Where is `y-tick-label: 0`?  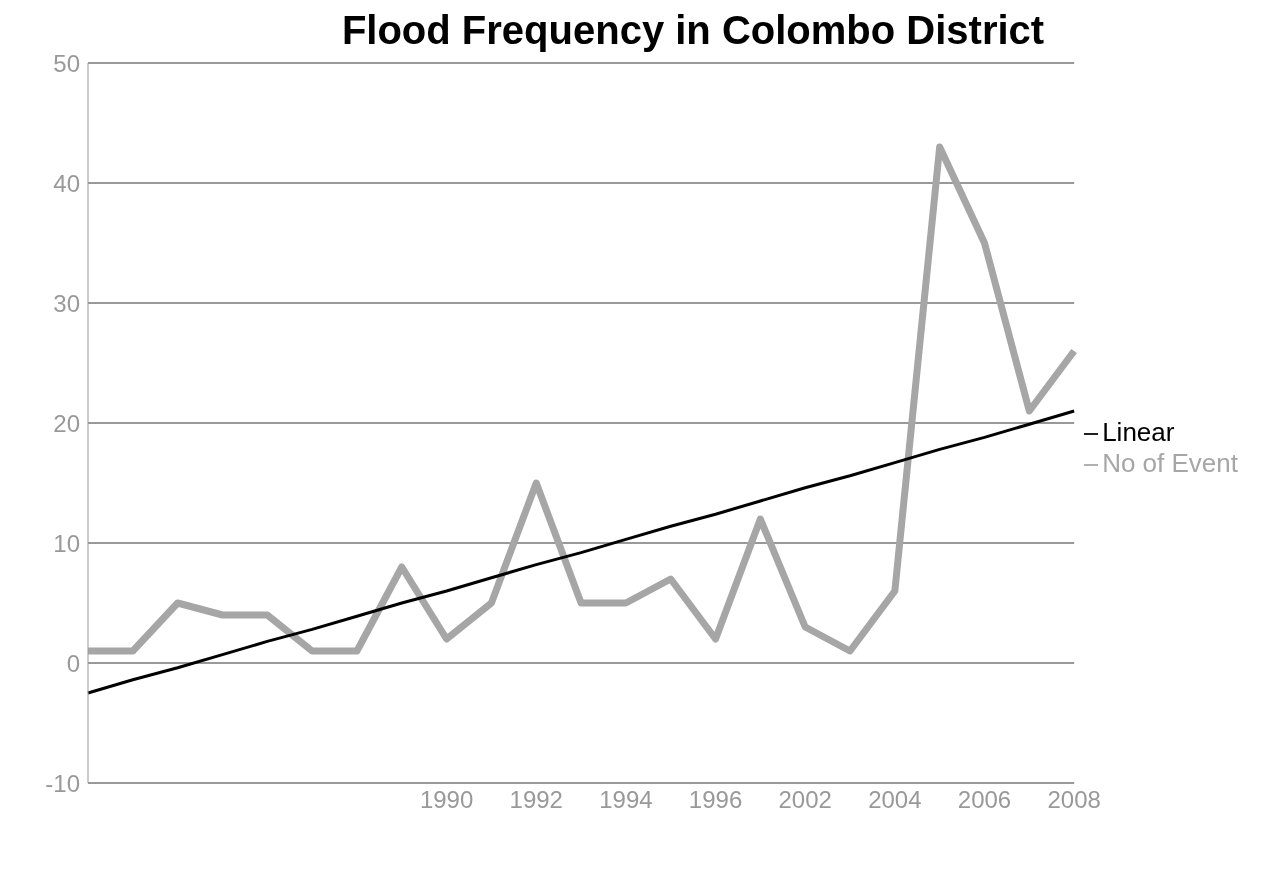
y-tick-label: 0 is located at coordinates (73, 663).